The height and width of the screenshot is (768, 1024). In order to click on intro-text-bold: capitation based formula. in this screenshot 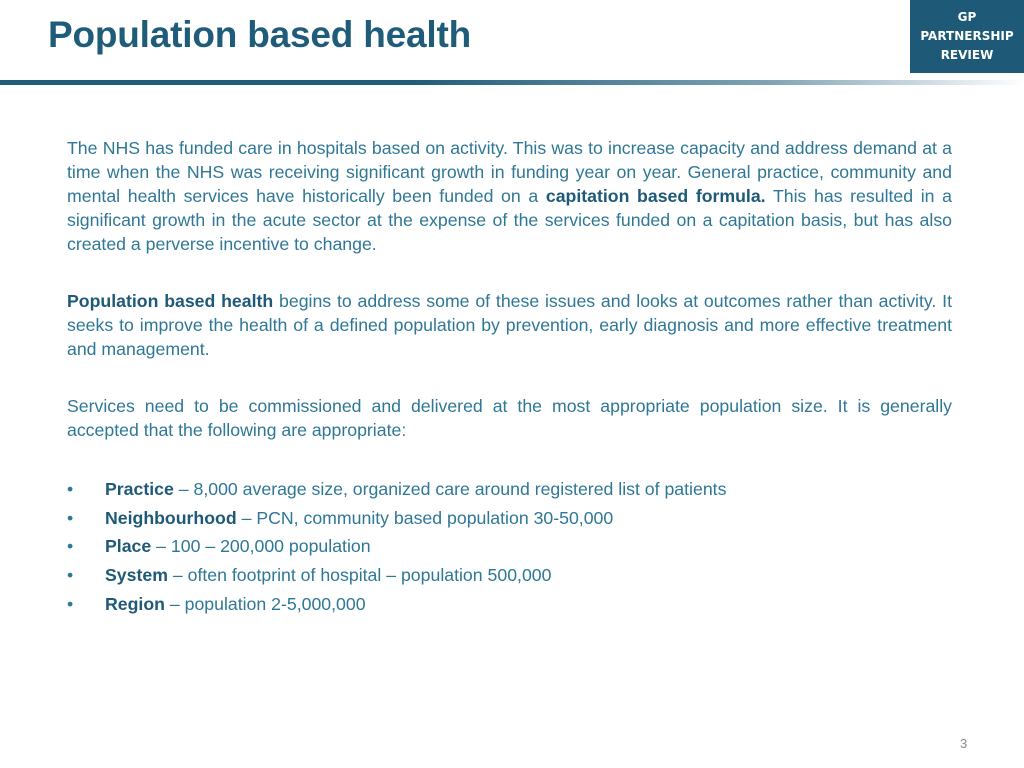, I will do `click(655, 196)`.